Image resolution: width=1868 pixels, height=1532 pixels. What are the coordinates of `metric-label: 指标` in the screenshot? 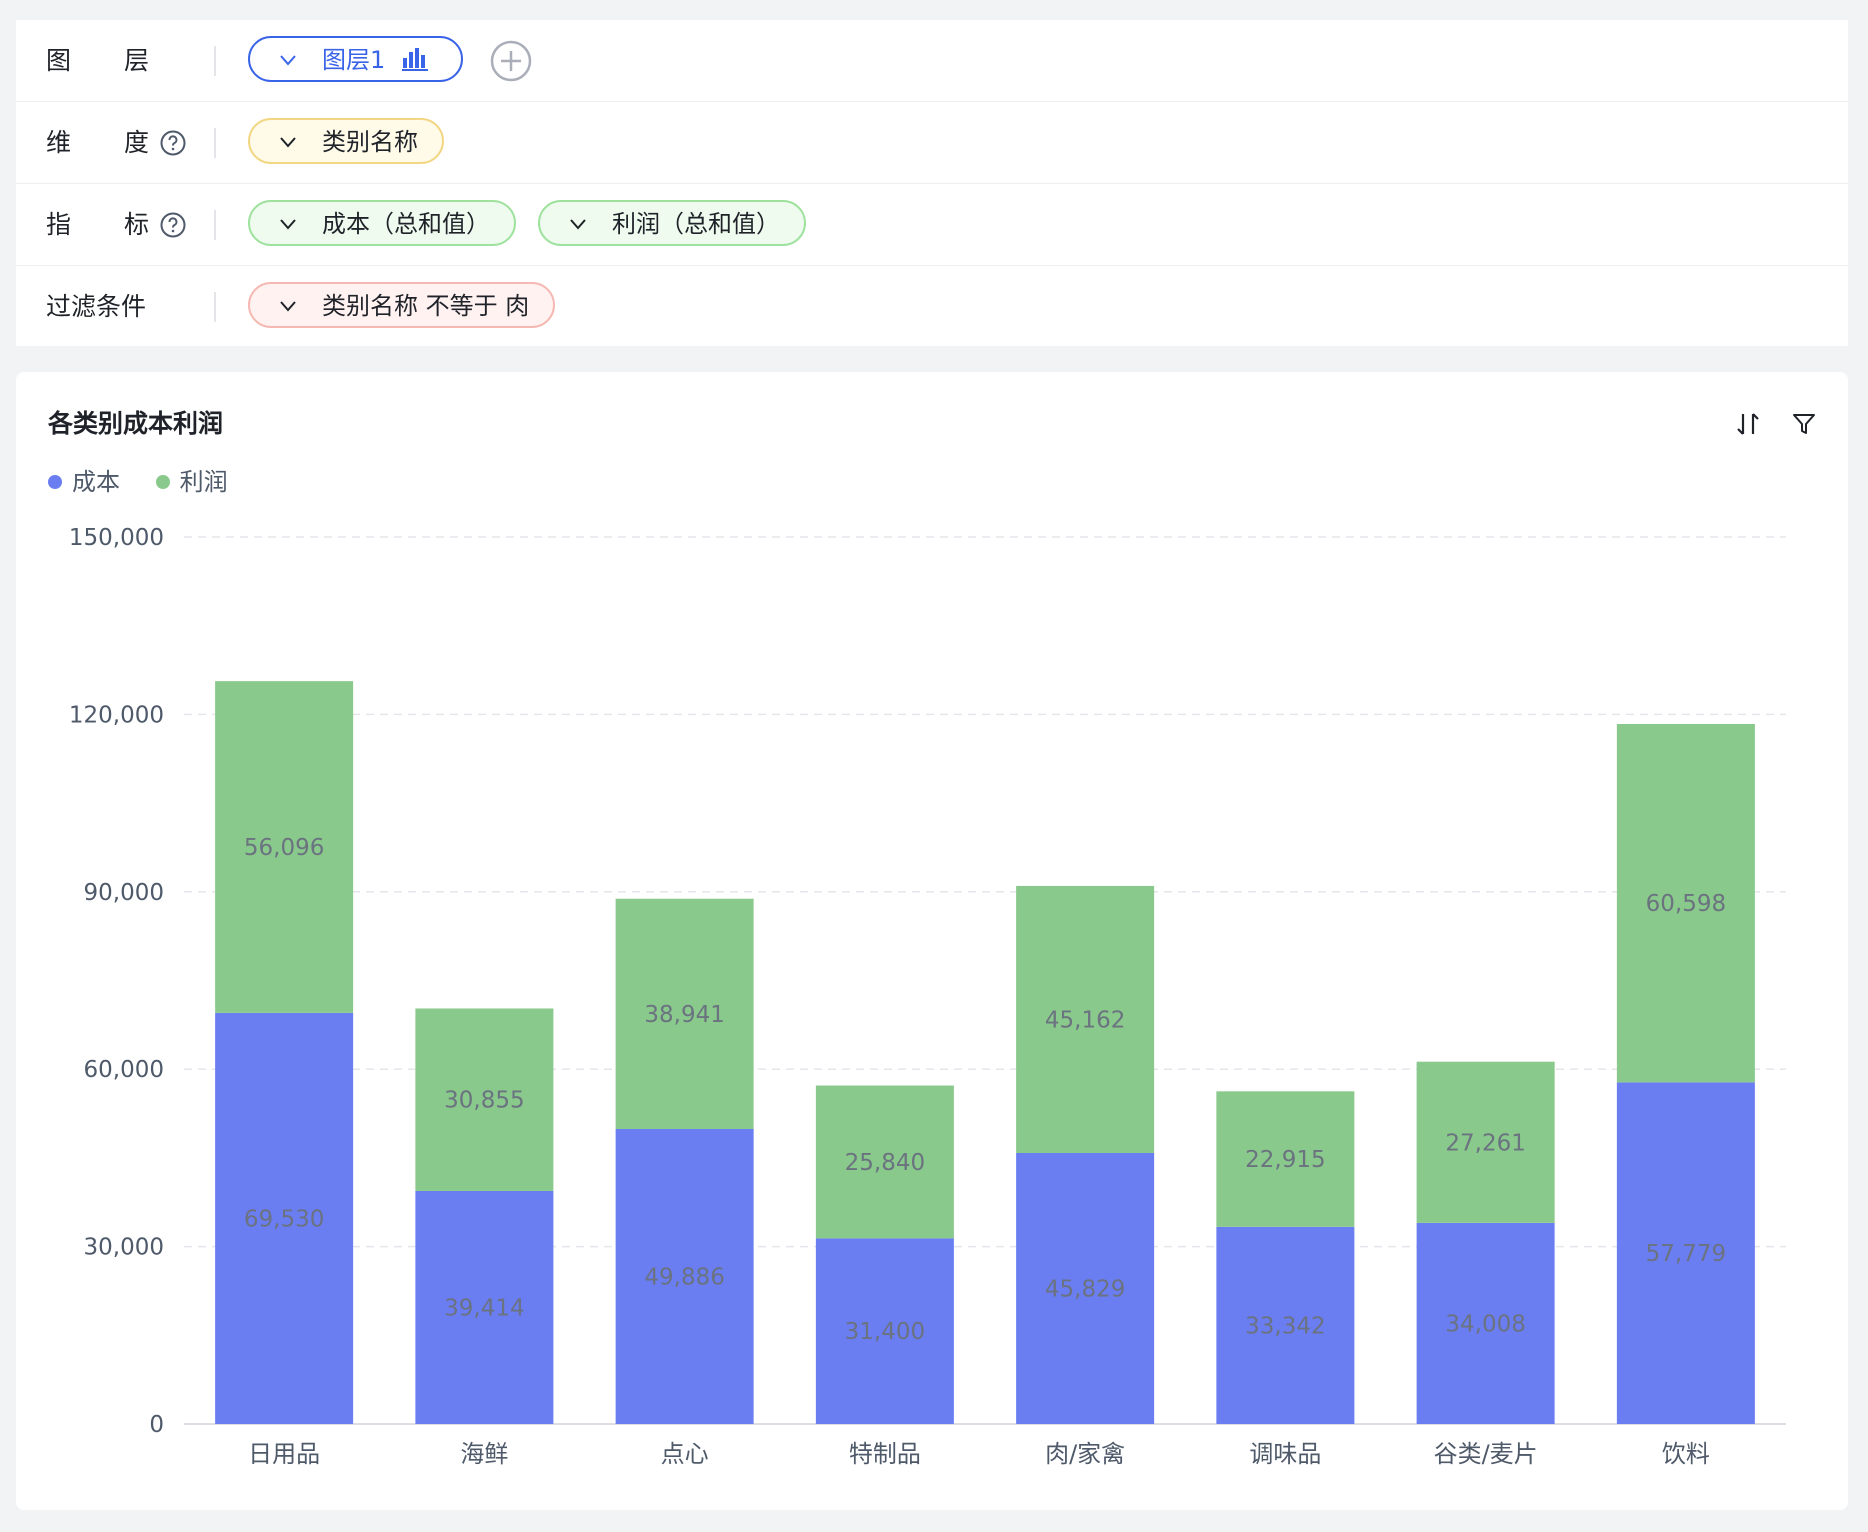 It's located at (98, 224).